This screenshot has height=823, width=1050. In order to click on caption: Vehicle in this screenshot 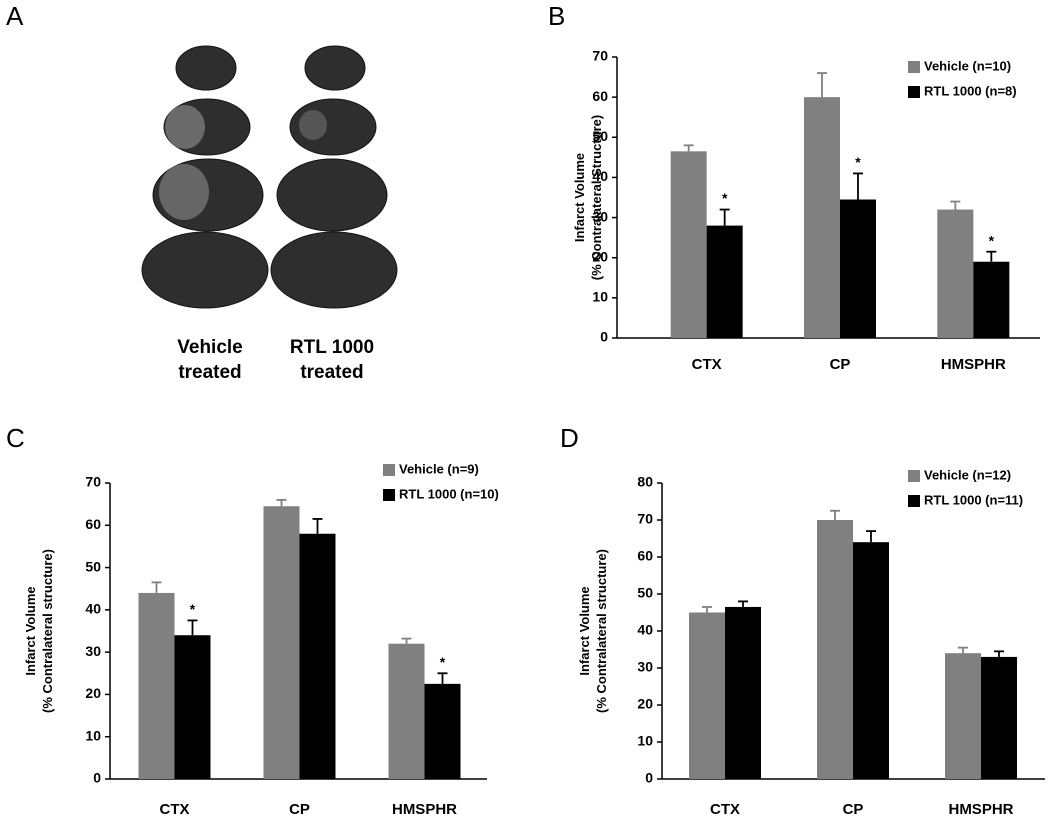, I will do `click(210, 347)`.